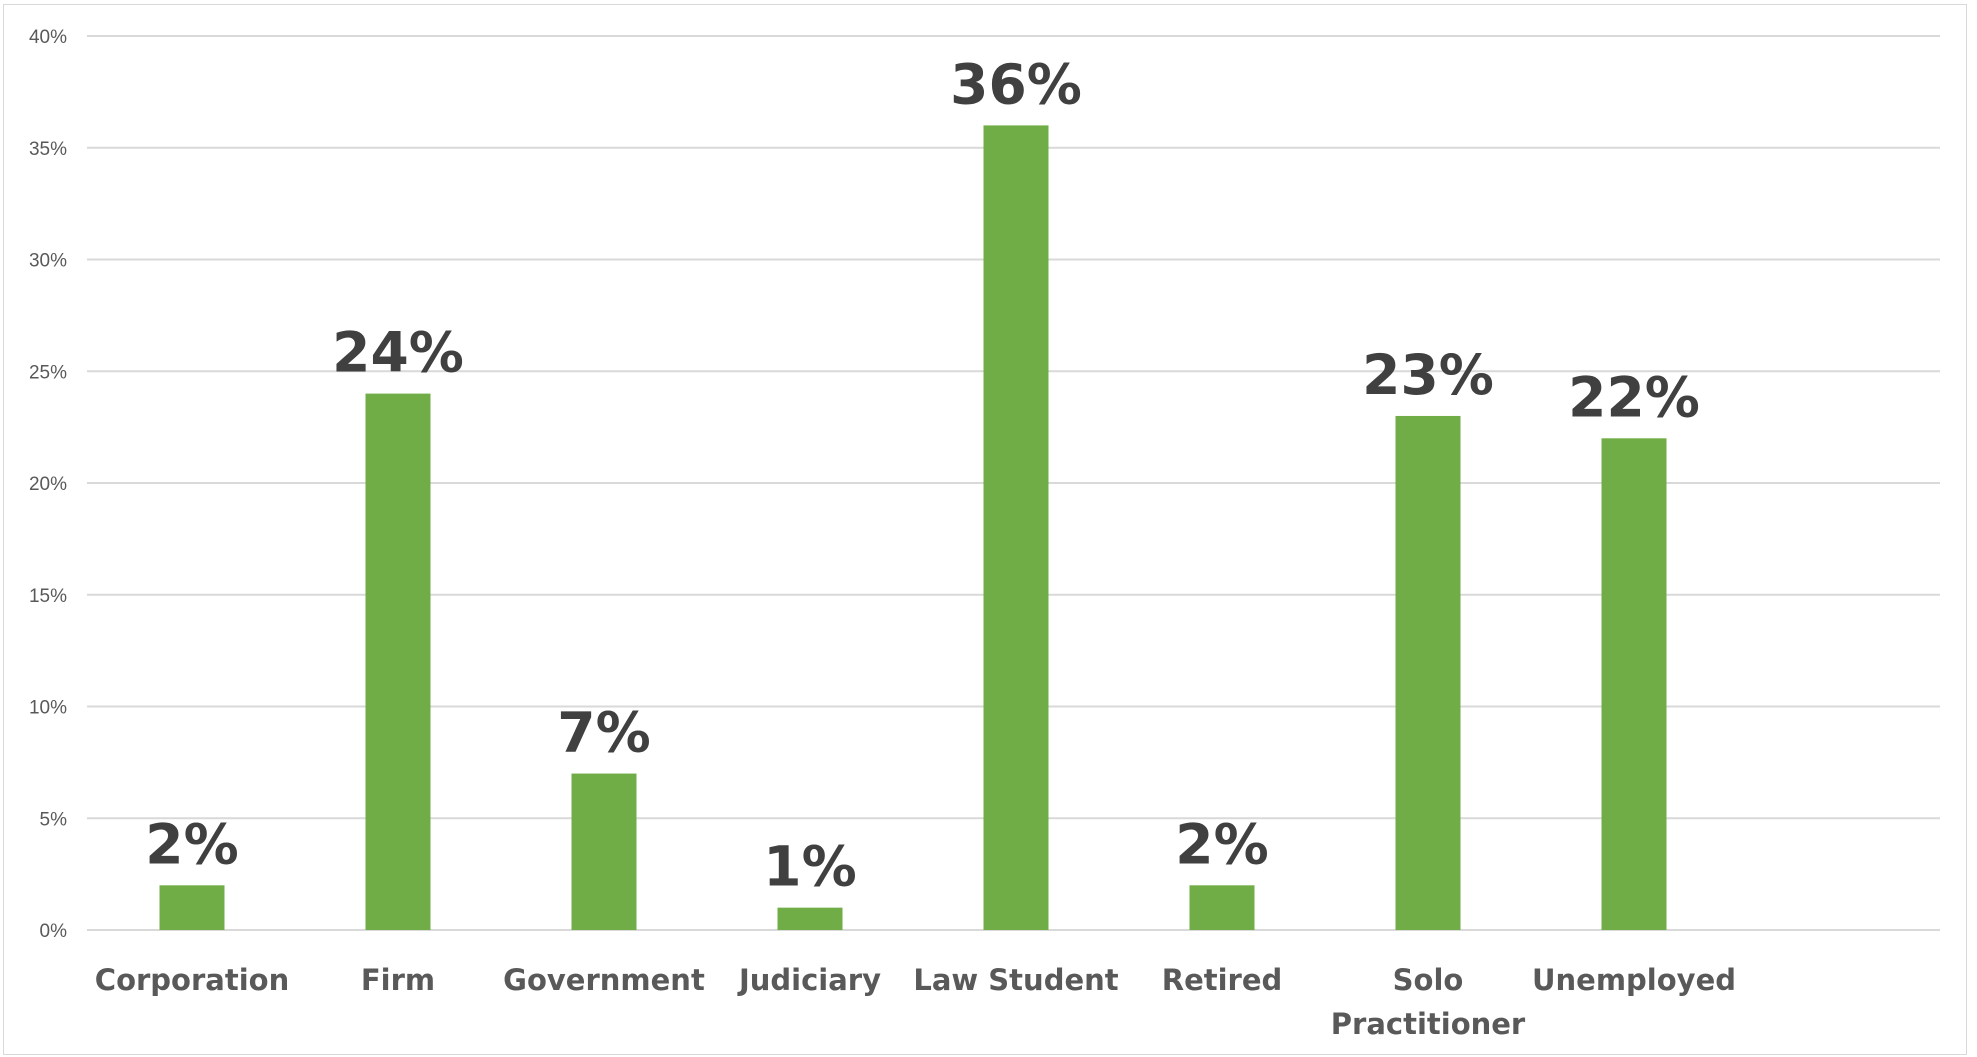  I want to click on x-tick-label: Unemployed, so click(1634, 980).